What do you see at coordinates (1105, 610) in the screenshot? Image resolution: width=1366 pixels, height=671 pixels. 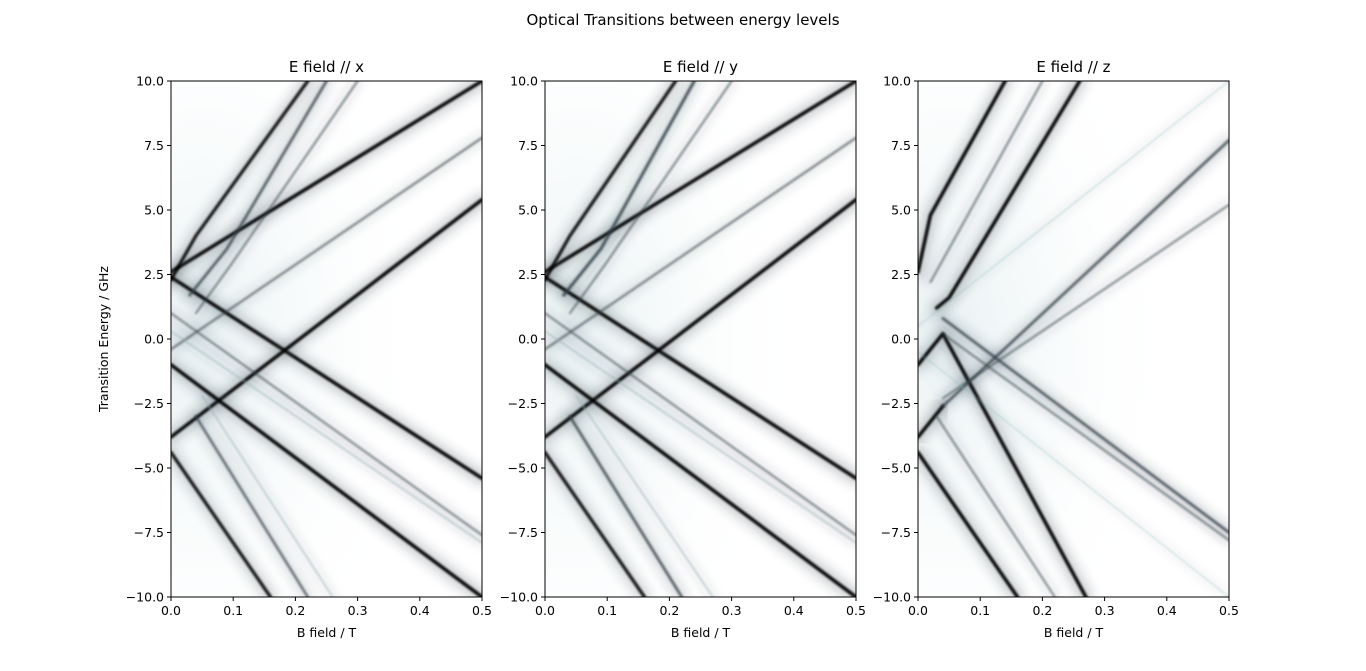 I see `panel-3-x-tick-label: 0.3` at bounding box center [1105, 610].